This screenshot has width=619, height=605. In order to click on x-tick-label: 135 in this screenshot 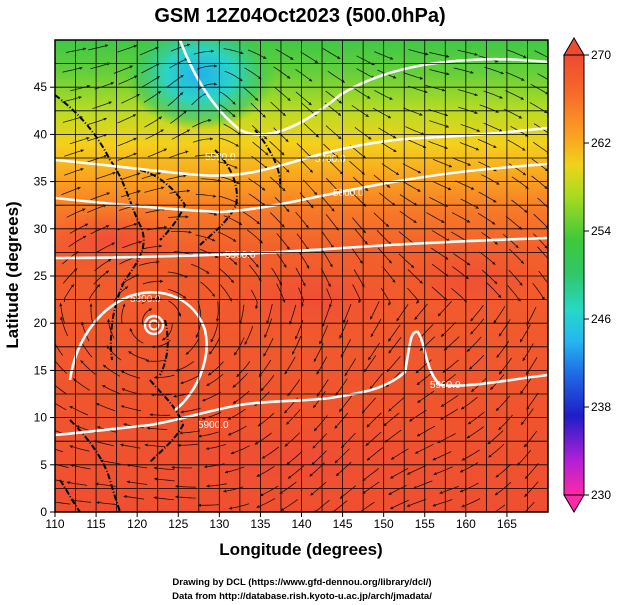, I will do `click(260, 524)`.